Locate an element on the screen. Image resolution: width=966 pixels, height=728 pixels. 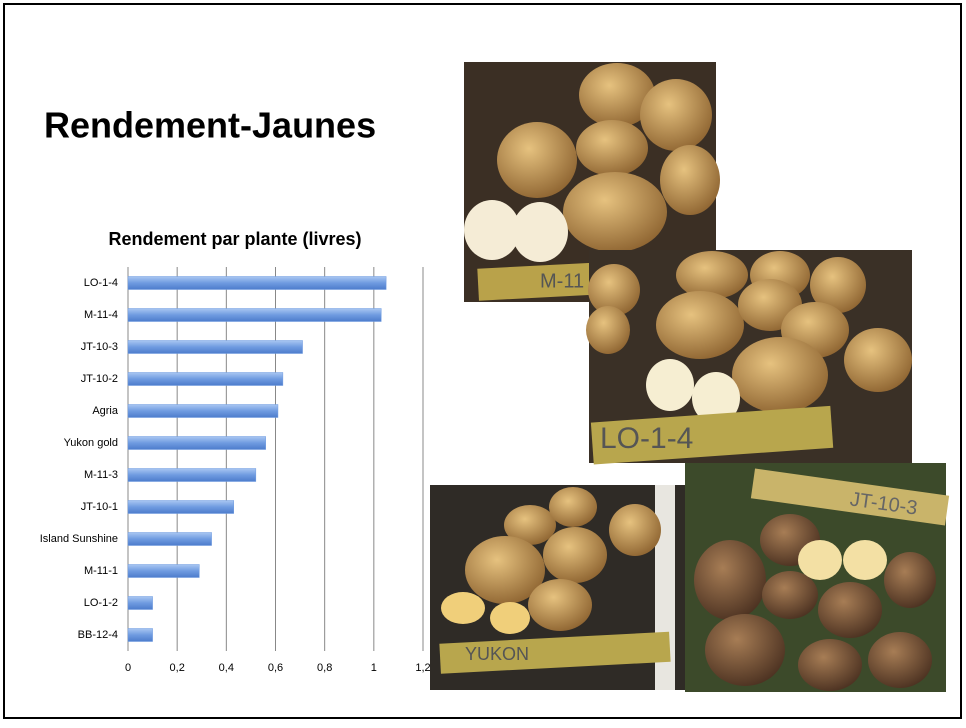
photo: JT-10-3 is located at coordinates (817, 577).